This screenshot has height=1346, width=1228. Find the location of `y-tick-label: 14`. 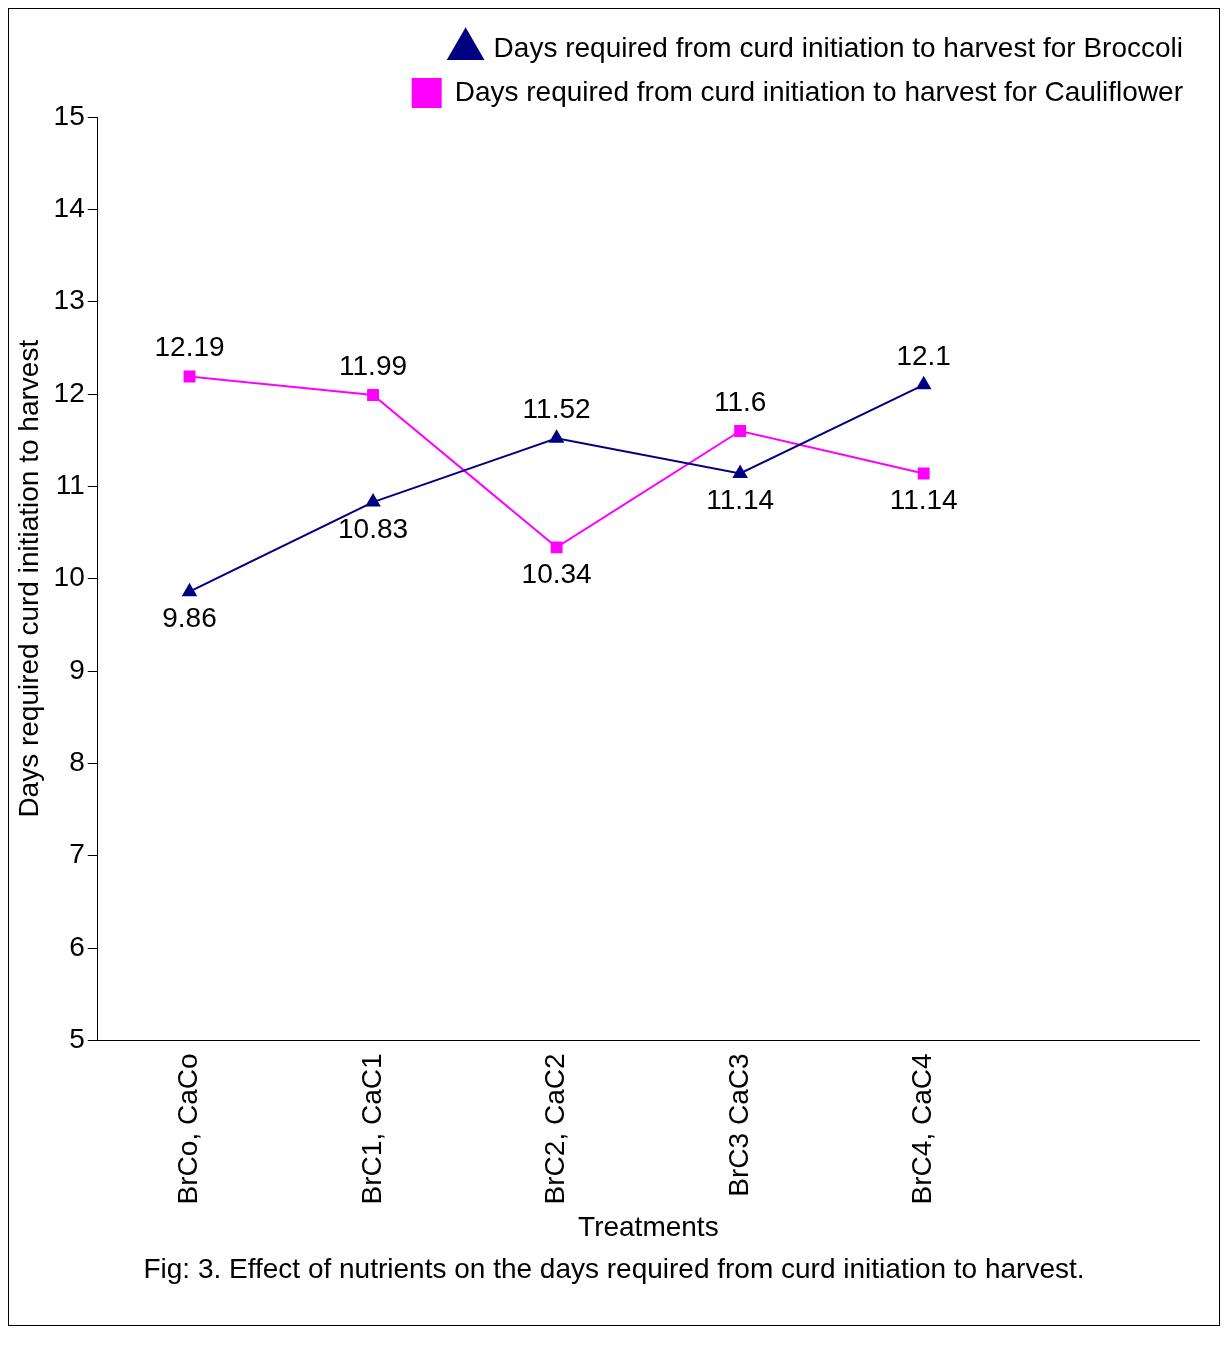

y-tick-label: 14 is located at coordinates (69, 208).